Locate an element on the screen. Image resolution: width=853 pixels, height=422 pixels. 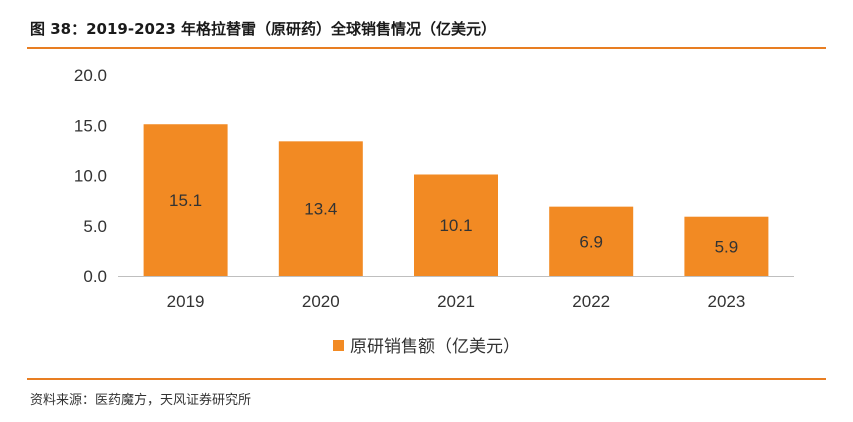
y-axis-labels: 0.0 5.0 10.0 15.0 20.0 is located at coordinates (90, 176).